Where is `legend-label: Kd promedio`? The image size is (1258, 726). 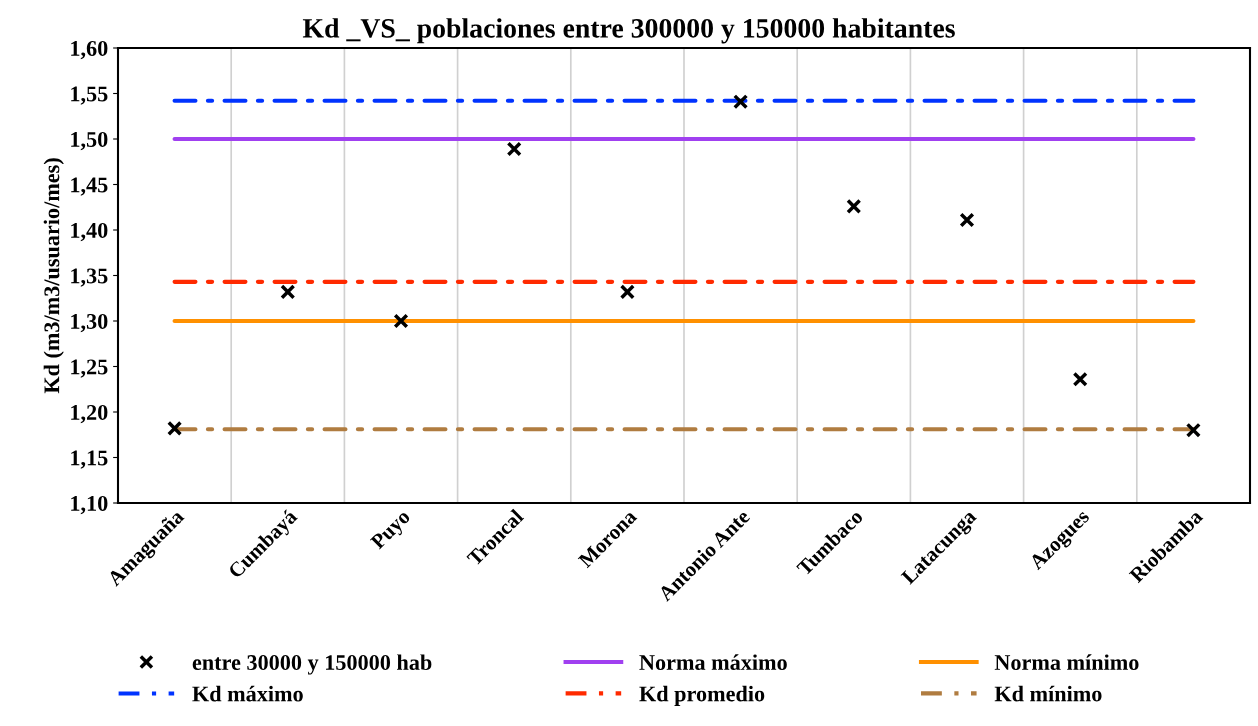
legend-label: Kd promedio is located at coordinates (702, 695).